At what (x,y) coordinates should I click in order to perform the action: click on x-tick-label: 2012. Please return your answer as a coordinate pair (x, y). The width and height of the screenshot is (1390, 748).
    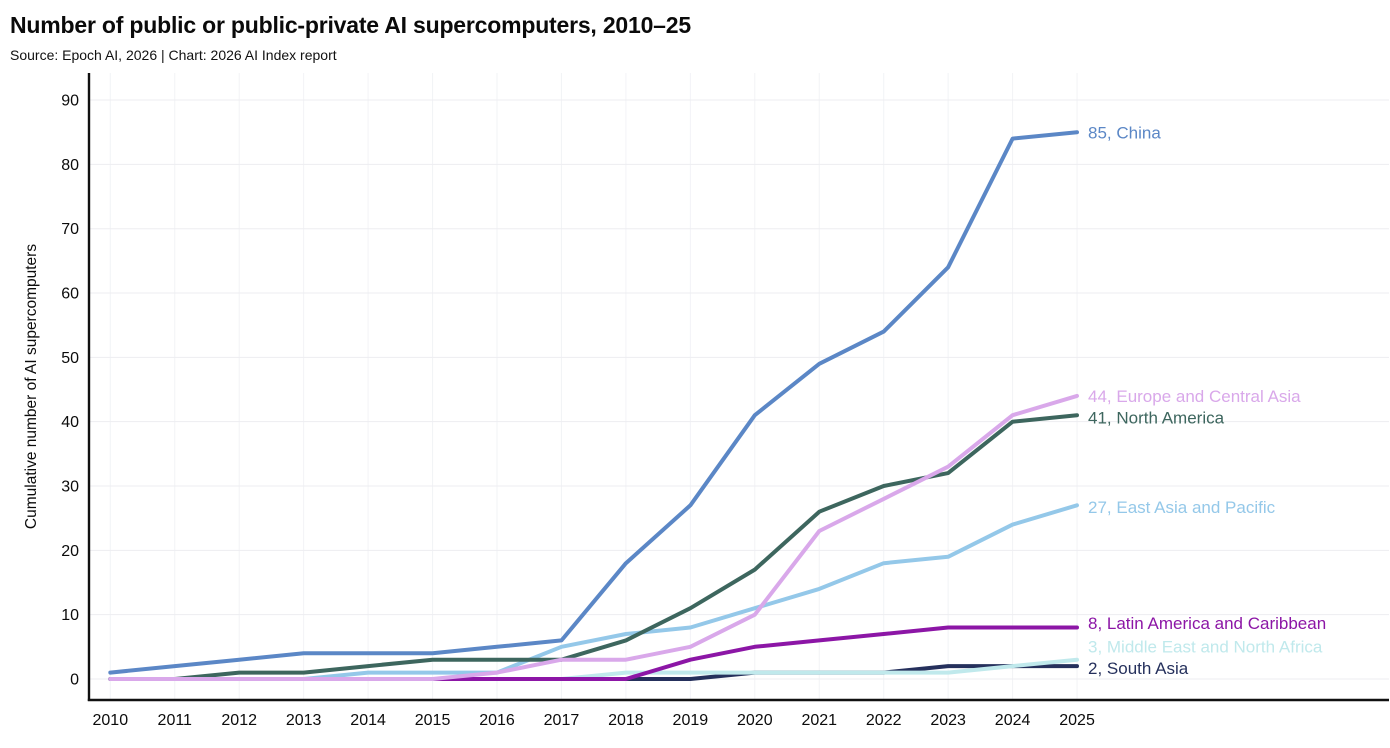
    Looking at the image, I should click on (239, 720).